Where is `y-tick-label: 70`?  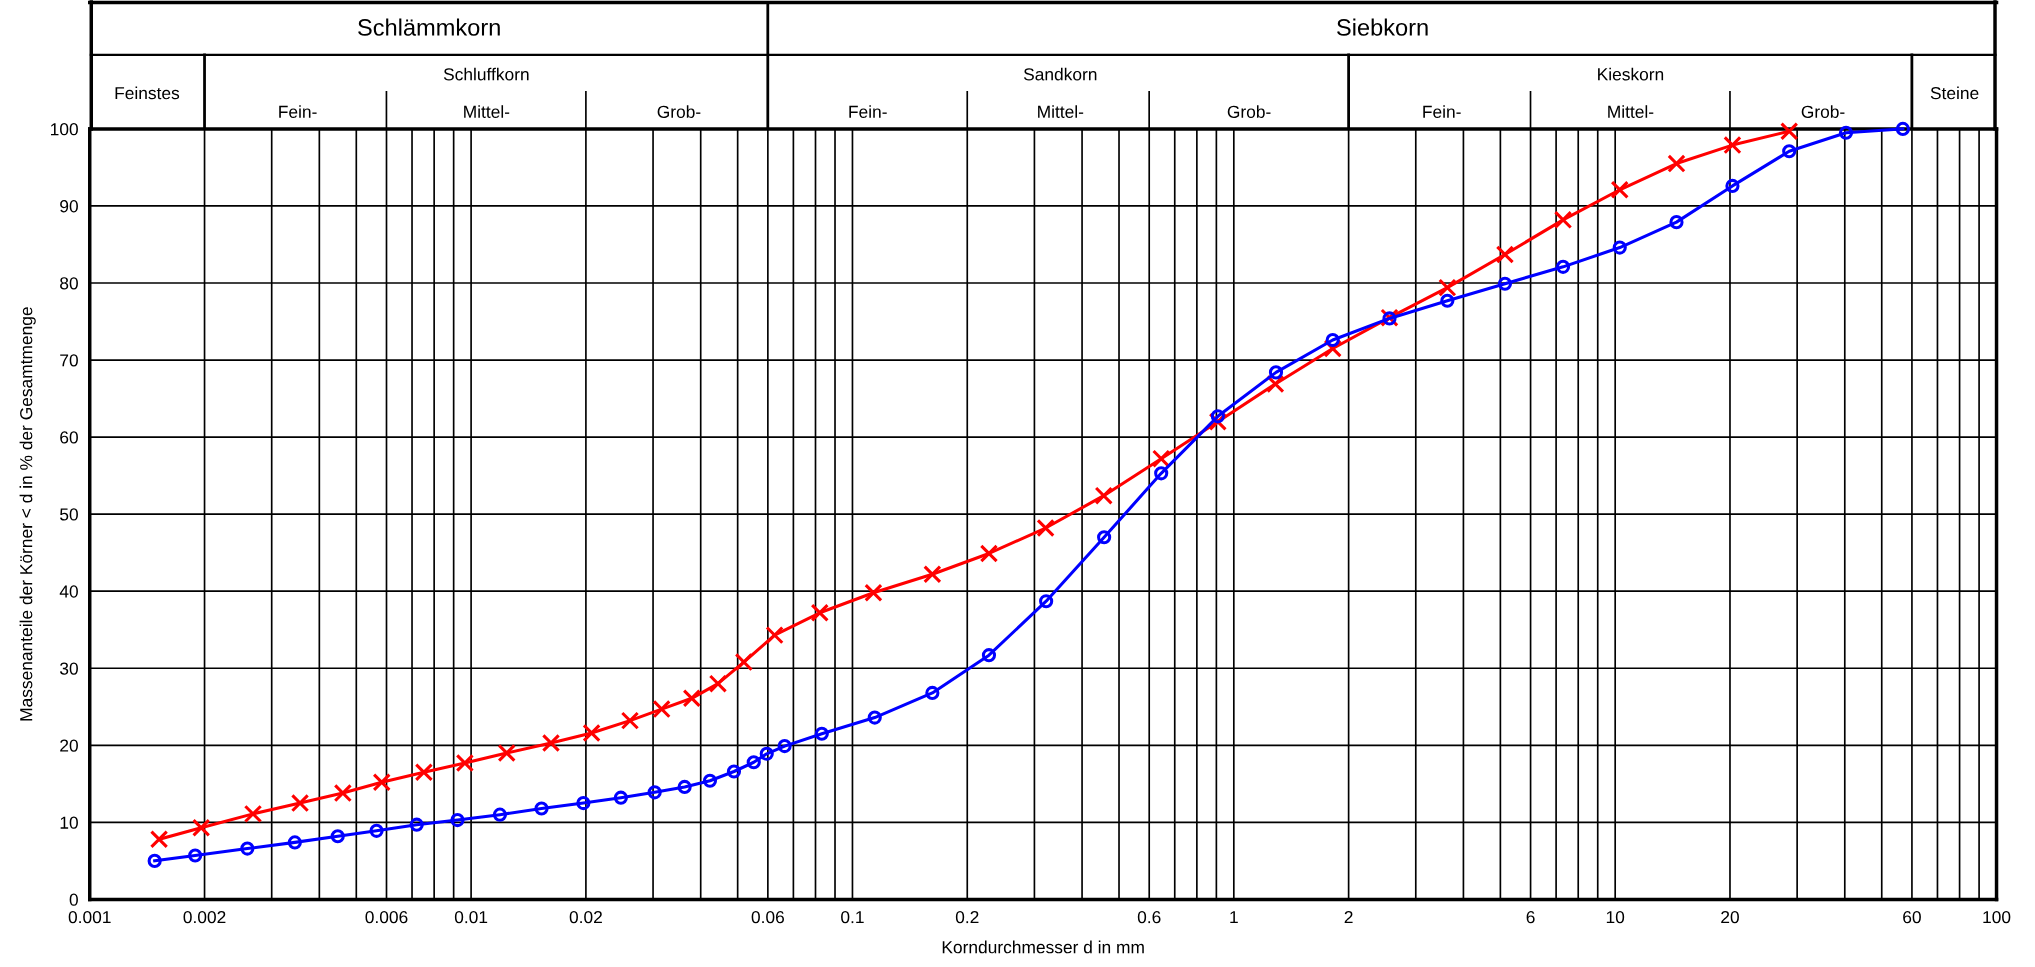 y-tick-label: 70 is located at coordinates (69, 360).